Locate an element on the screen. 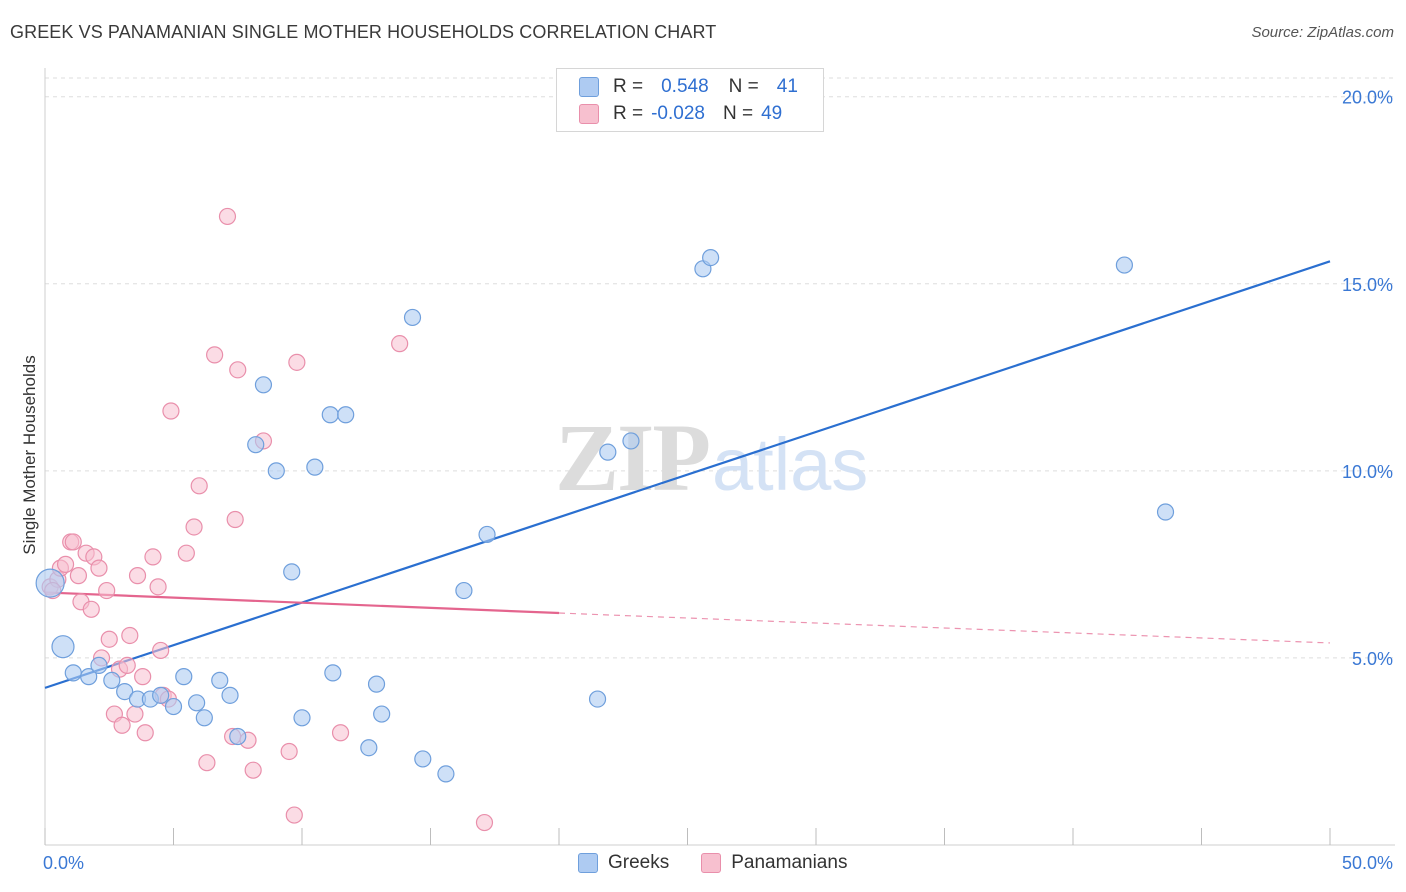 The width and height of the screenshot is (1406, 892). legend-item-panamanians: Panamanians is located at coordinates (774, 863).